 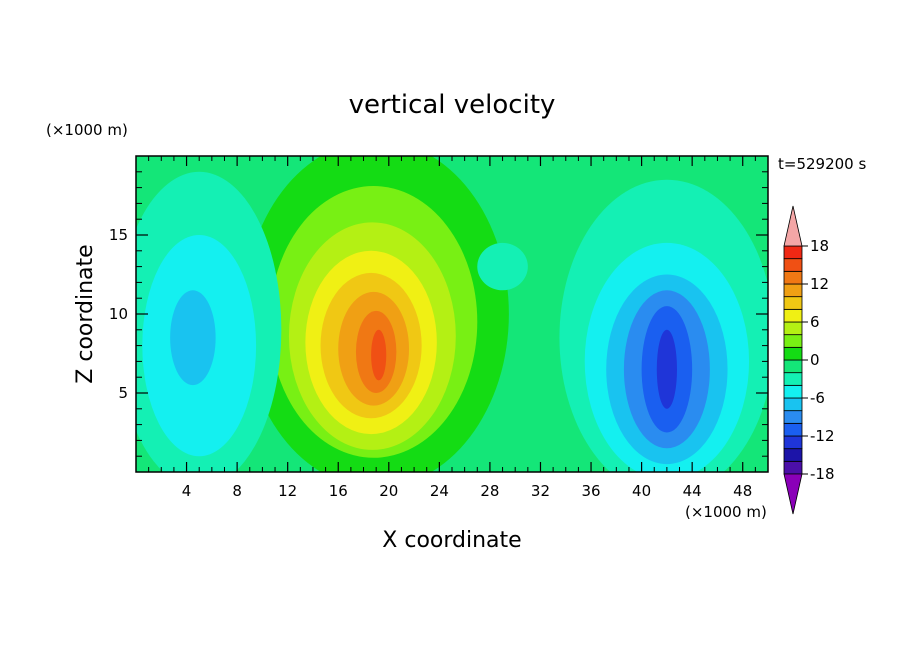 I want to click on x-tick-label: 36, so click(x=590, y=491).